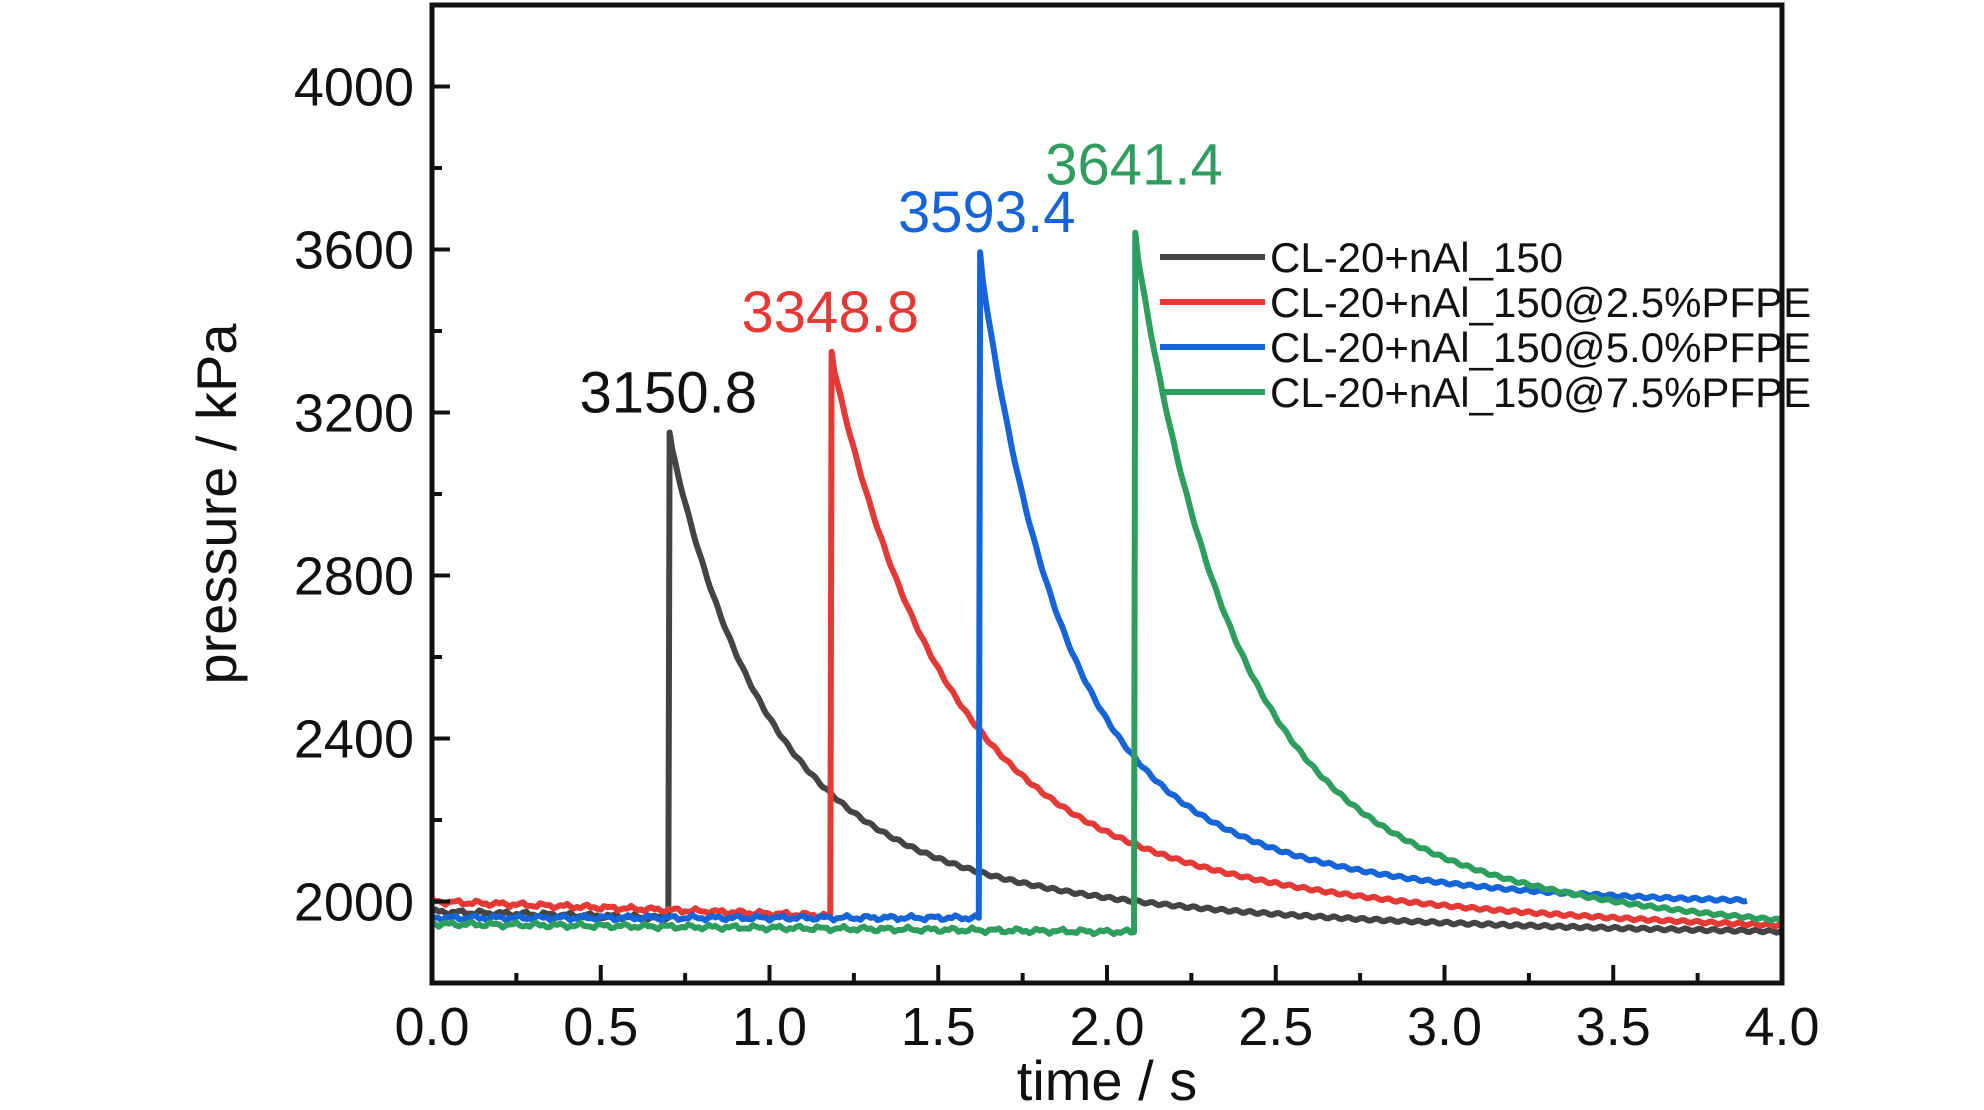 This screenshot has height=1110, width=1984. What do you see at coordinates (1106, 1027) in the screenshot?
I see `x-tick-label: 2.0` at bounding box center [1106, 1027].